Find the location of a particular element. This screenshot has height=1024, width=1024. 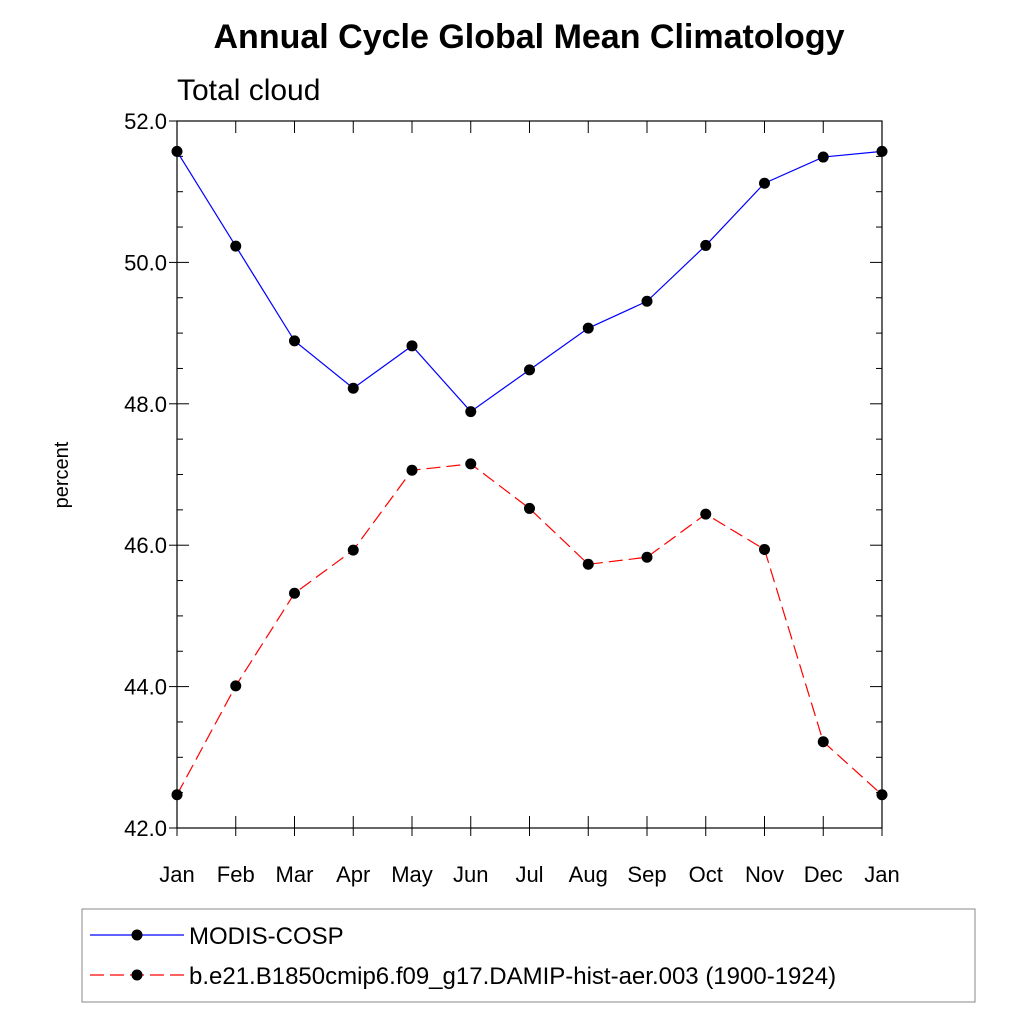

x-tick-label: Oct is located at coordinates (706, 874).